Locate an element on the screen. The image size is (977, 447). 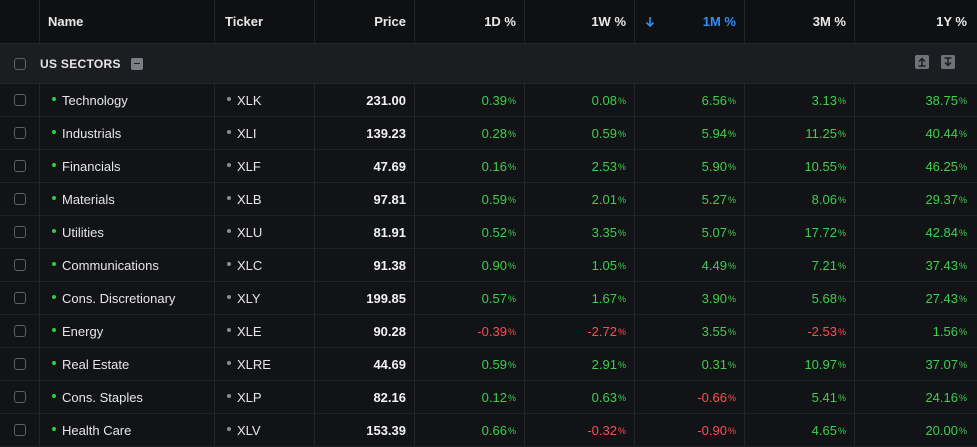
sector-name-cell: Health Care is located at coordinates (127, 430).